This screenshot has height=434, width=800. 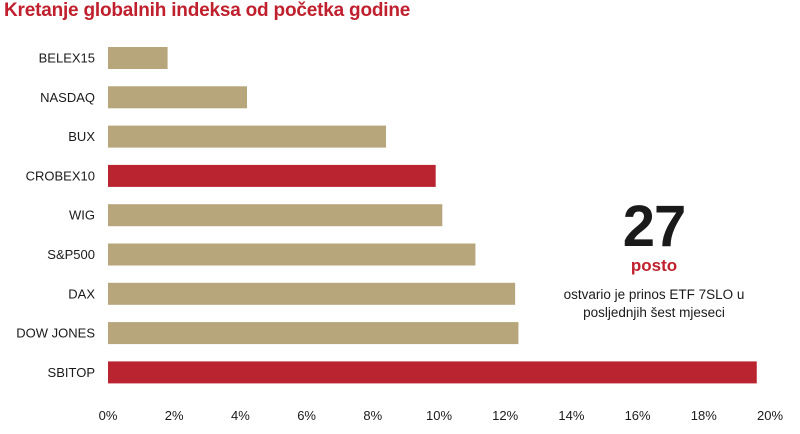 What do you see at coordinates (306, 415) in the screenshot?
I see `x-tick-label: 6%` at bounding box center [306, 415].